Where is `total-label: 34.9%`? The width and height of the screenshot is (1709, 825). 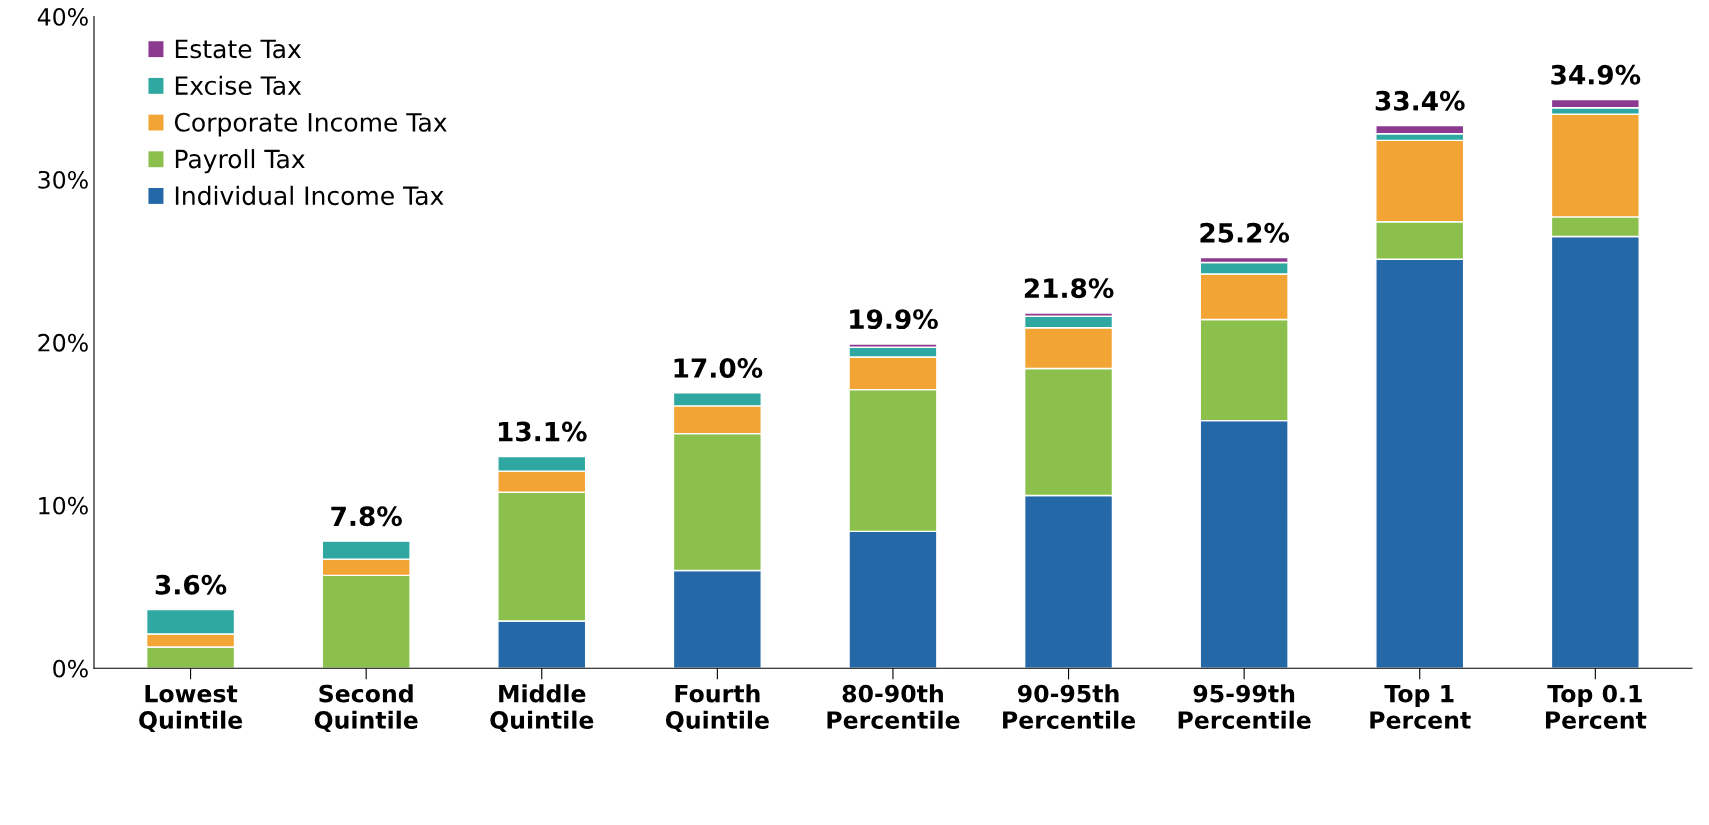 total-label: 34.9% is located at coordinates (1596, 74).